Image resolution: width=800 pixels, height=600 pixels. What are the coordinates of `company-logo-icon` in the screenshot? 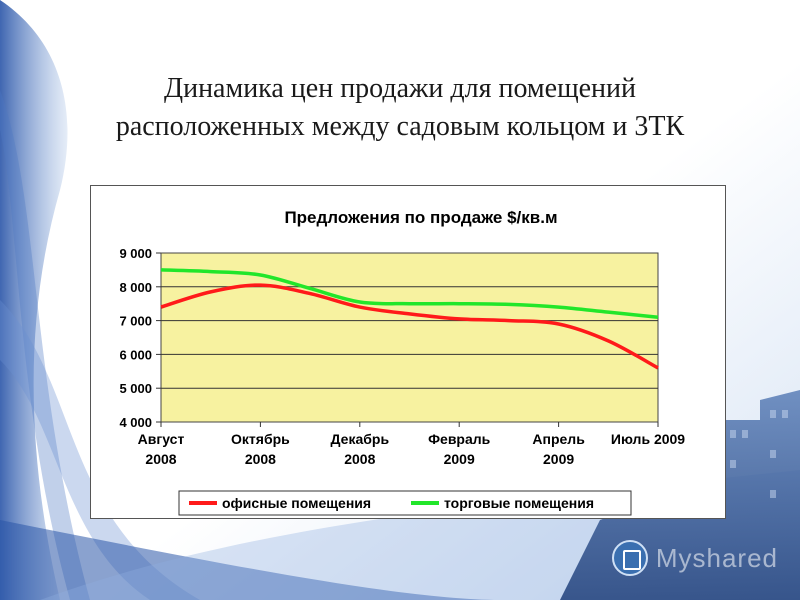 It's located at (630, 558).